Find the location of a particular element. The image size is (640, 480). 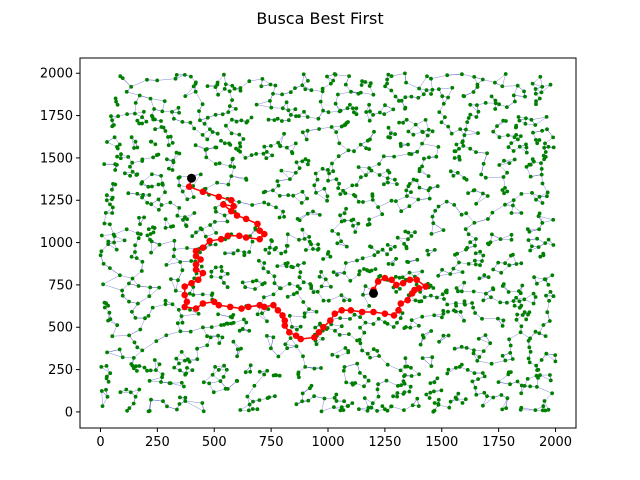

y-tick-label: 500 is located at coordinates (60, 328).